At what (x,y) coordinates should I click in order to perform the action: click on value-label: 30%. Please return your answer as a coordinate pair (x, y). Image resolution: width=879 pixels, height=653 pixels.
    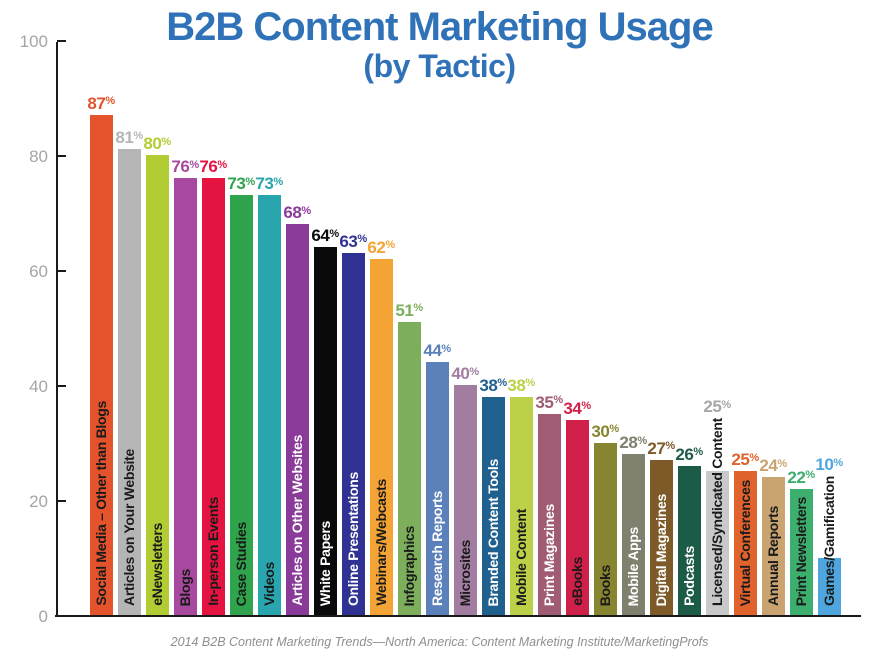
    Looking at the image, I should click on (605, 431).